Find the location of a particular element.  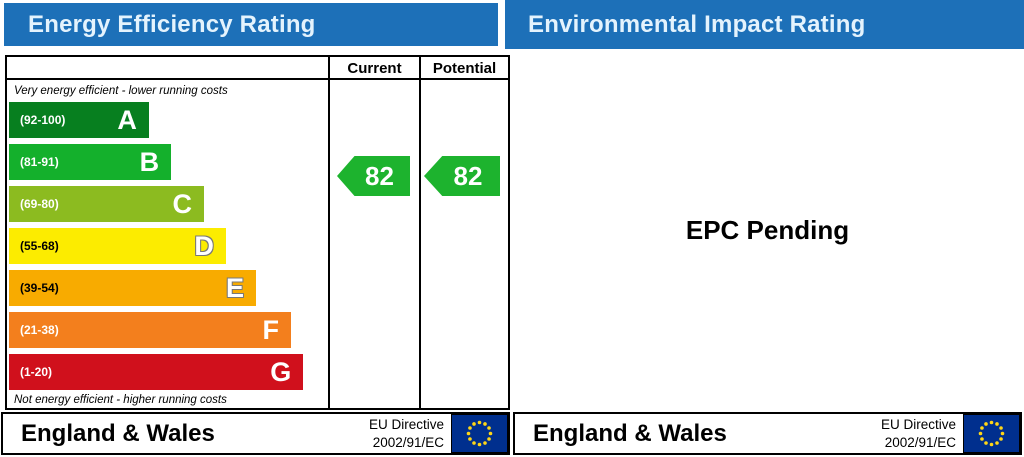

band-bar: (81-91) B is located at coordinates (90, 162).